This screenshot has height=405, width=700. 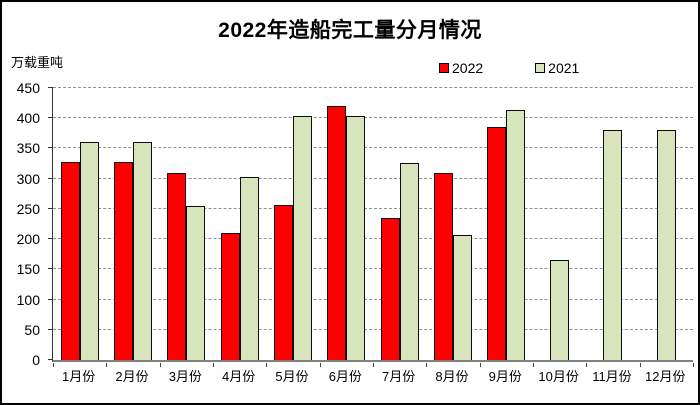 What do you see at coordinates (292, 376) in the screenshot?
I see `x-tick-label: 5月份` at bounding box center [292, 376].